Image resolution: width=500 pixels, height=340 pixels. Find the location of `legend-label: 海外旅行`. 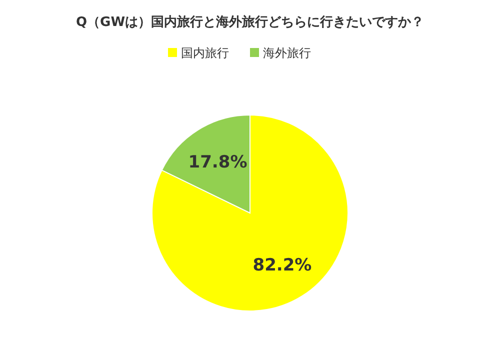

legend-label: 海外旅行 is located at coordinates (287, 53).